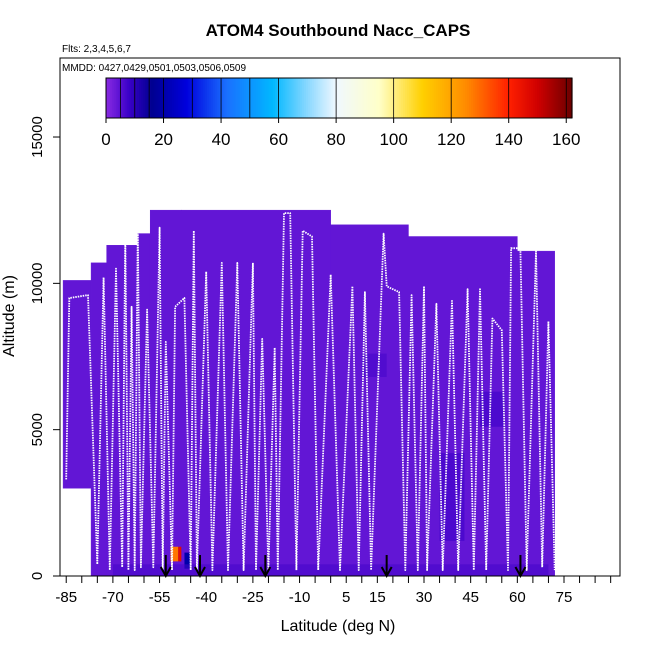  I want to click on colorbar-border, so click(339, 98).